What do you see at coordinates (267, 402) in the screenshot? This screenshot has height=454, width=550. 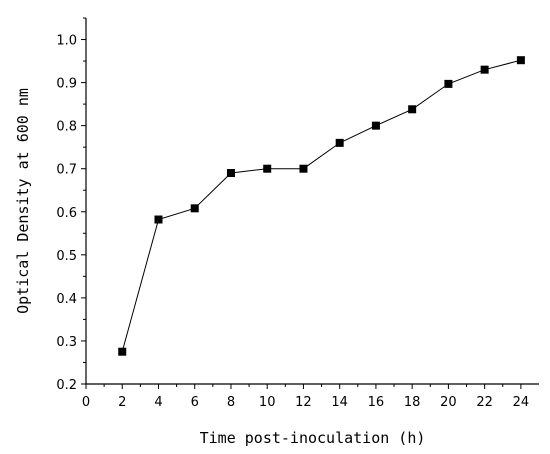 I see `x-tick-label: 10` at bounding box center [267, 402].